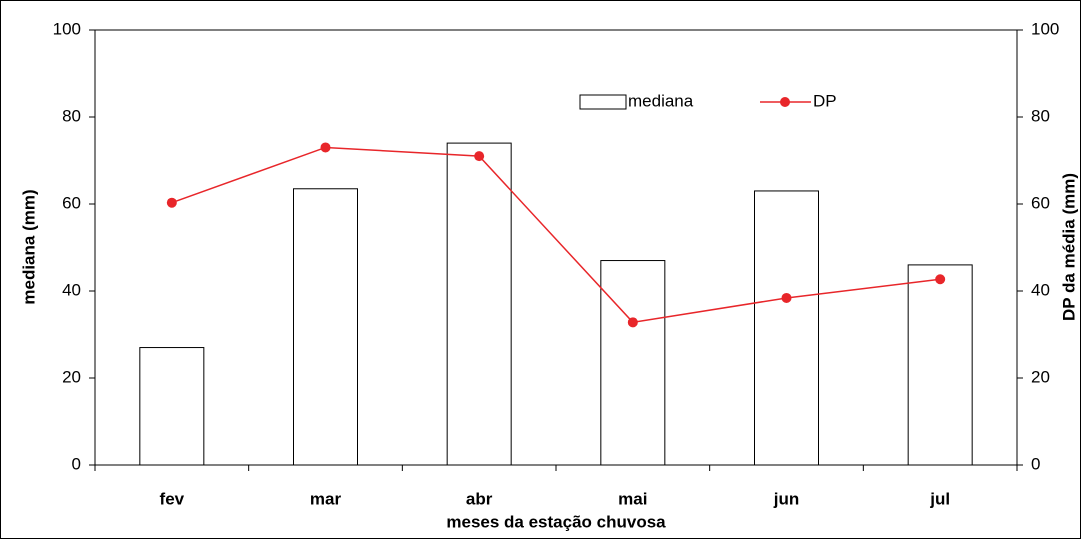  Describe the element at coordinates (172, 498) in the screenshot. I see `x-tick-label: fev` at that location.